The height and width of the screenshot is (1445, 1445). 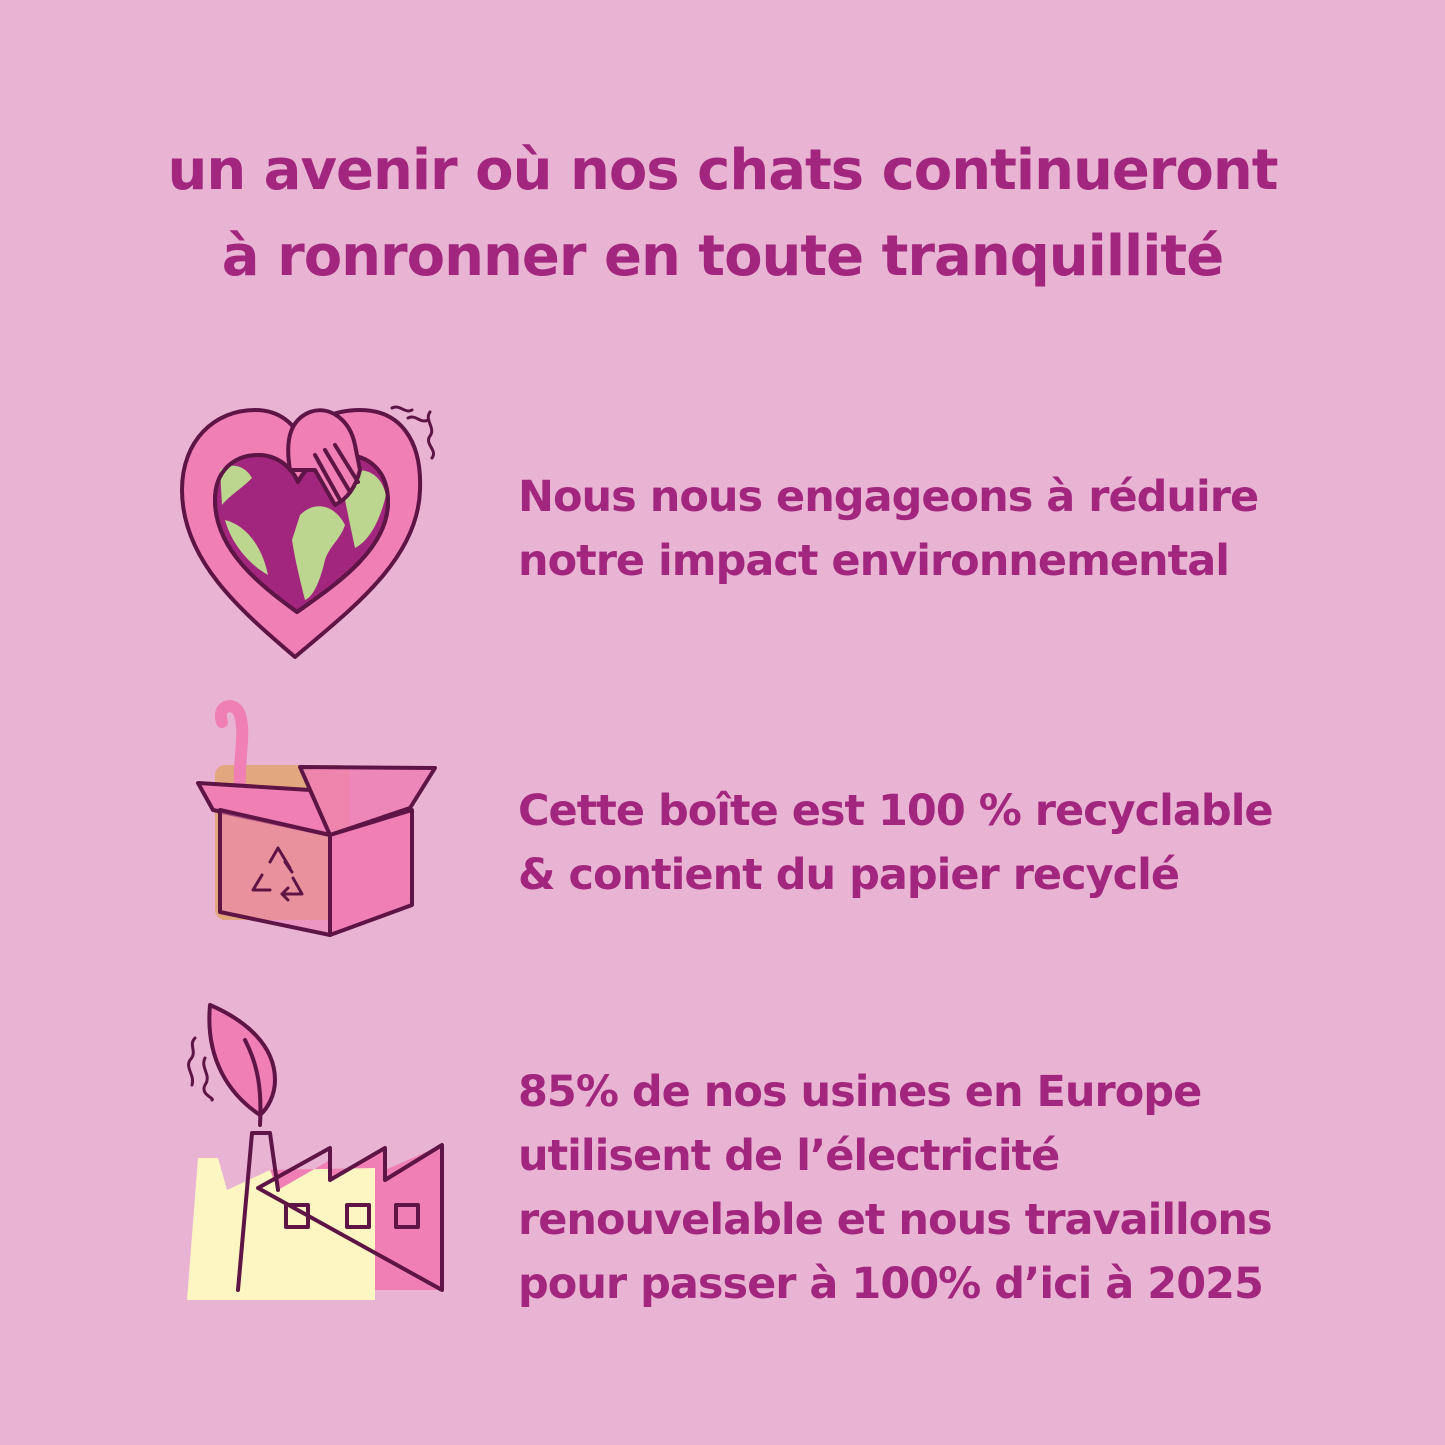 What do you see at coordinates (789, 1156) in the screenshot?
I see `item-text-line: utilisent de l’électricité` at bounding box center [789, 1156].